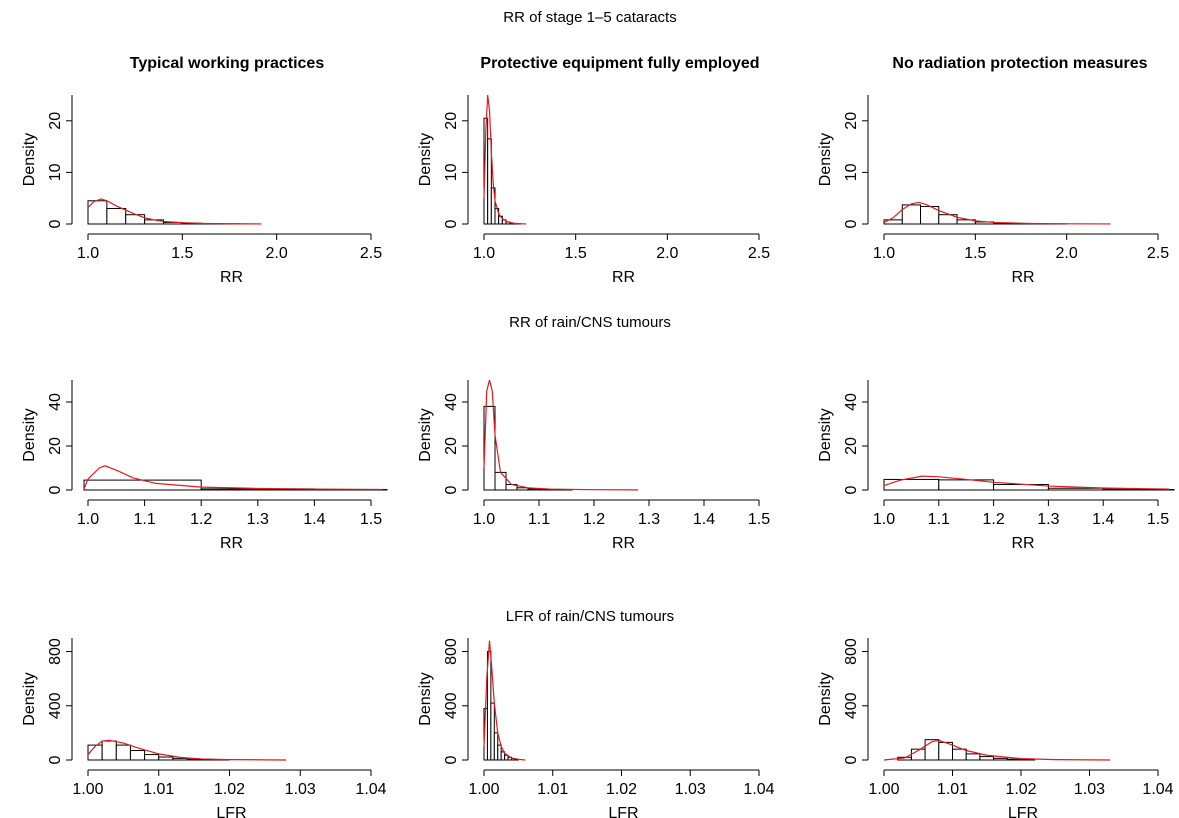 Image resolution: width=1179 pixels, height=818 pixels. I want to click on x-tick-label: 1.3, so click(258, 519).